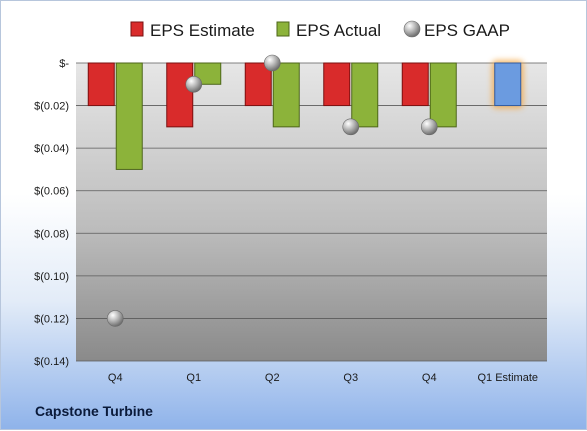 The width and height of the screenshot is (587, 431). Describe the element at coordinates (507, 378) in the screenshot. I see `x-tick-label: Q1 Estimate` at that location.